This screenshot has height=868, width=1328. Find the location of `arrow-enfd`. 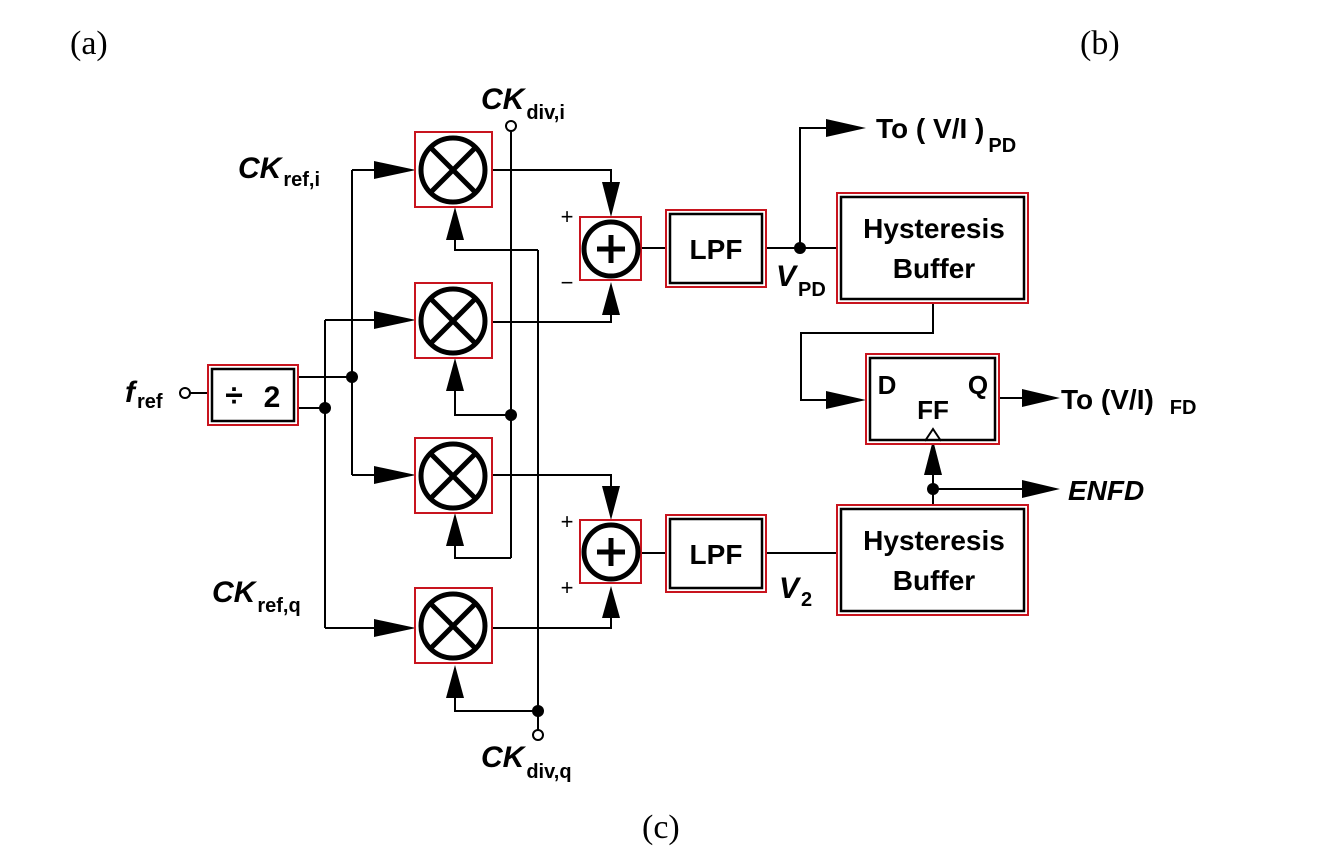

arrow-enfd is located at coordinates (1041, 489).